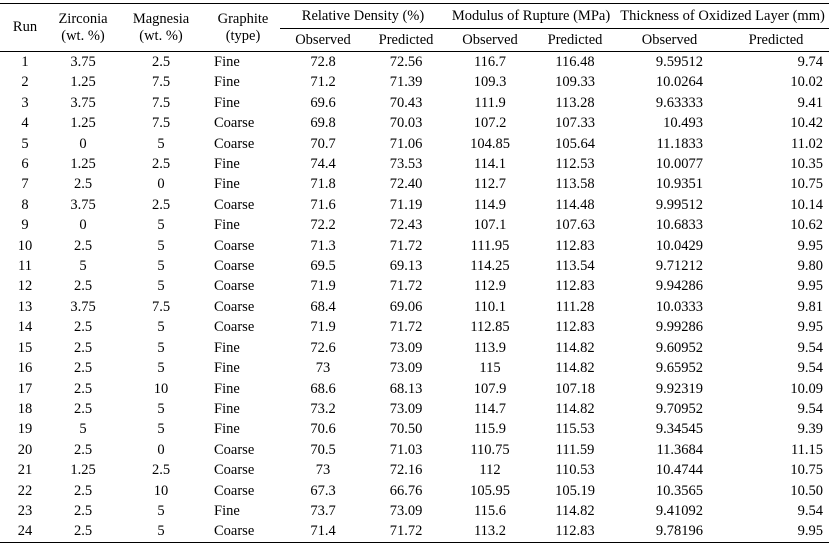 The width and height of the screenshot is (829, 556). I want to click on cell-rupture-observed: 112.7, so click(490, 184).